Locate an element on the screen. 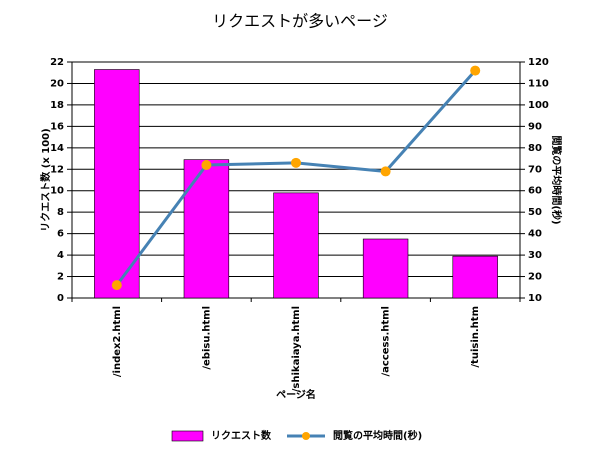 This screenshot has width=600, height=450. y-tick-label: 0 is located at coordinates (60, 298).